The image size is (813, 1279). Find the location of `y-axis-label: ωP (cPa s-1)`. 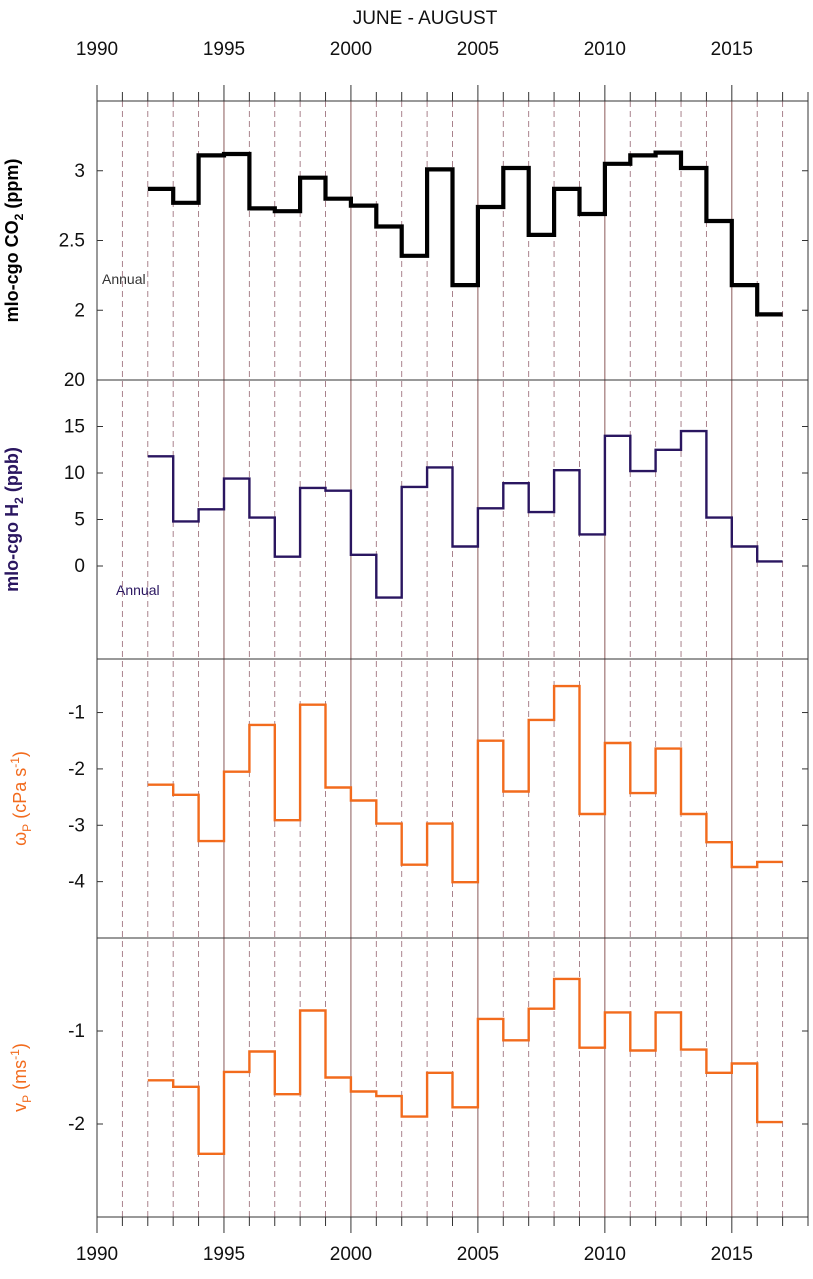

y-axis-label: ωP (cPa s-1) is located at coordinates (21, 798).